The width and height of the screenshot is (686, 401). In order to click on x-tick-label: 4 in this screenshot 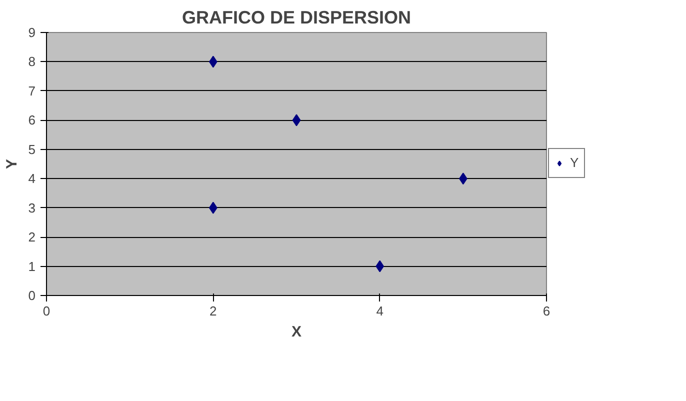, I will do `click(380, 311)`.